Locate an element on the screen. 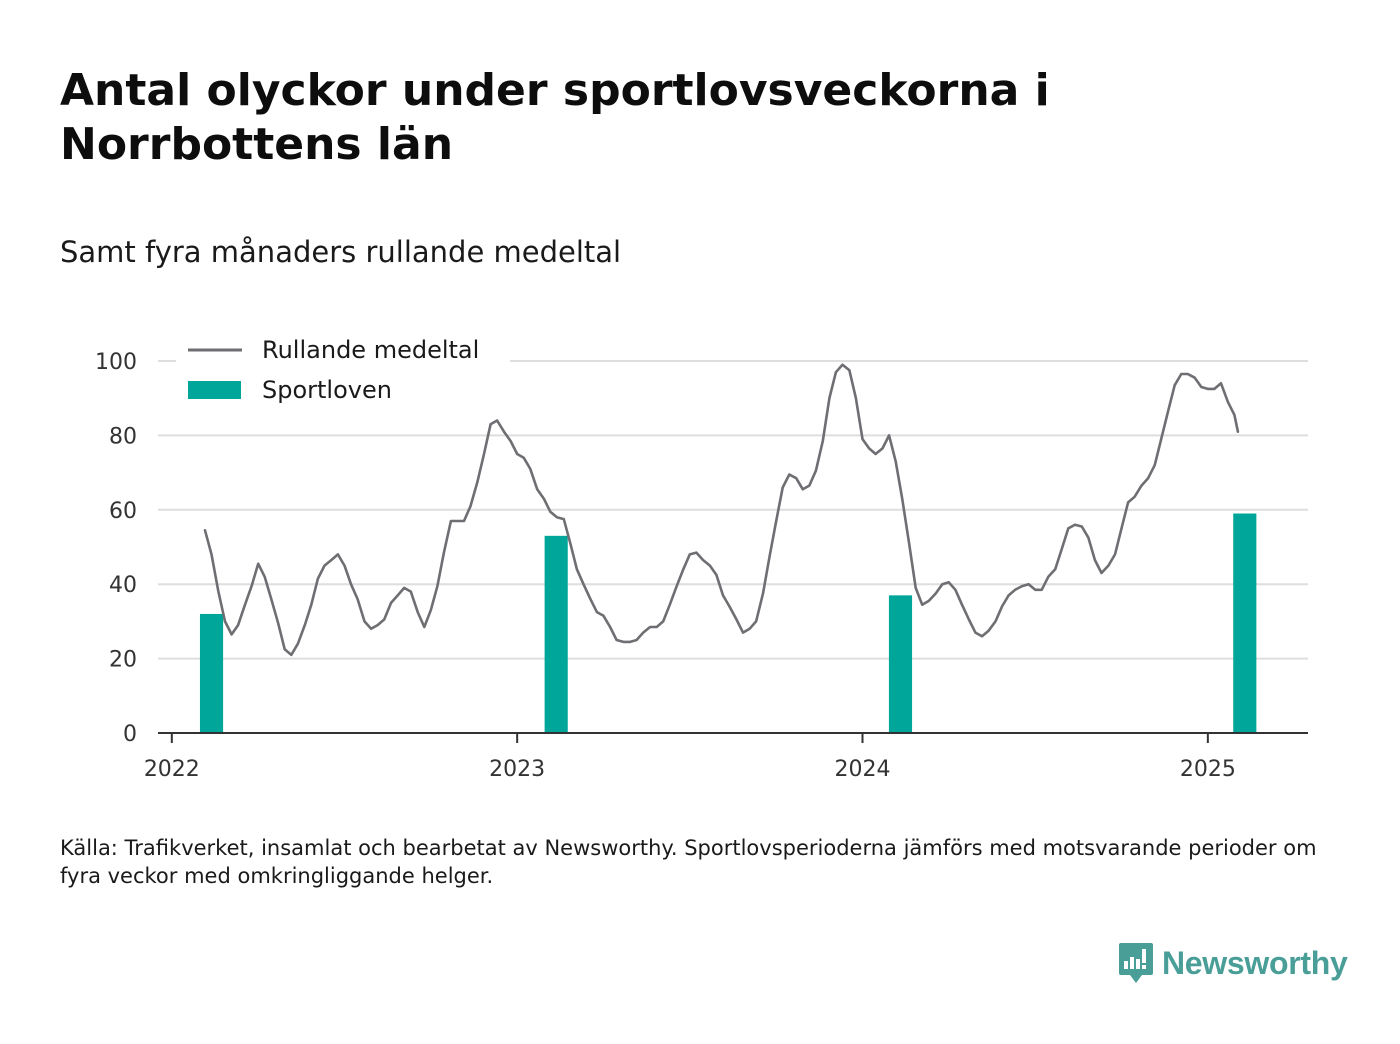 The width and height of the screenshot is (1400, 1044). legend-background is located at coordinates (343, 375).